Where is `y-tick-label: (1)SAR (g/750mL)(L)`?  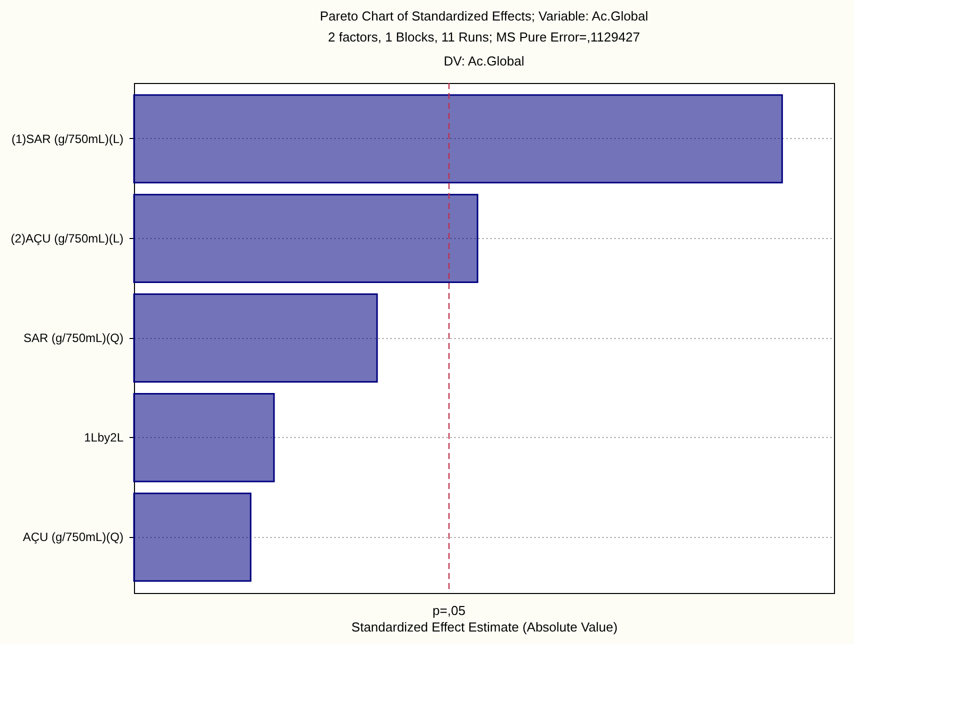 y-tick-label: (1)SAR (g/750mL)(L) is located at coordinates (67, 139).